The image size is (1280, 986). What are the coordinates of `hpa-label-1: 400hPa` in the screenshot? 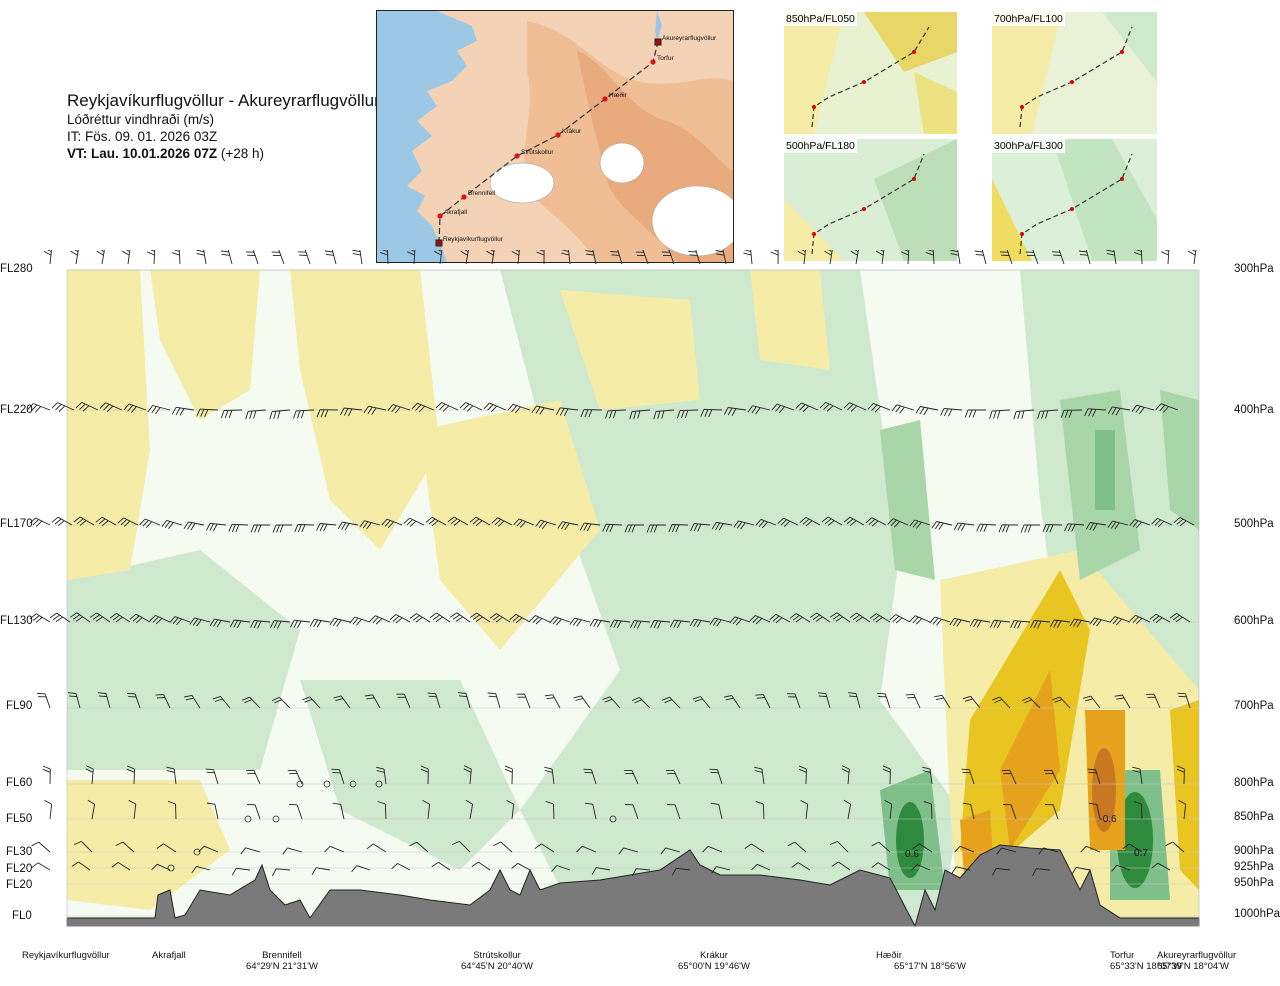 It's located at (1254, 410).